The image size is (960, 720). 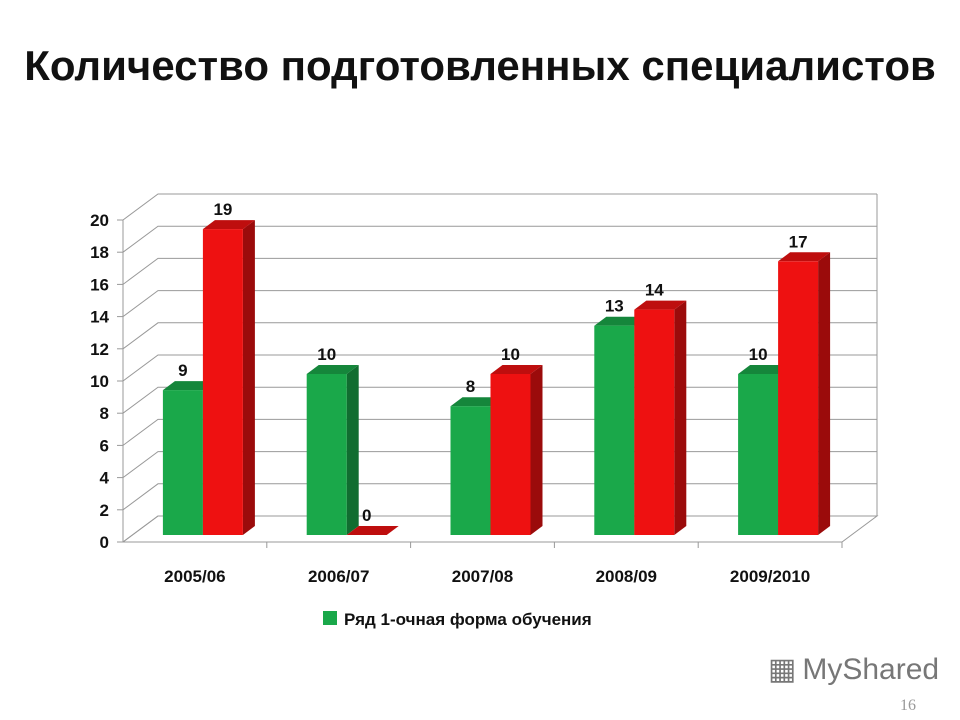 What do you see at coordinates (99, 252) in the screenshot?
I see `y-tick-label: 18` at bounding box center [99, 252].